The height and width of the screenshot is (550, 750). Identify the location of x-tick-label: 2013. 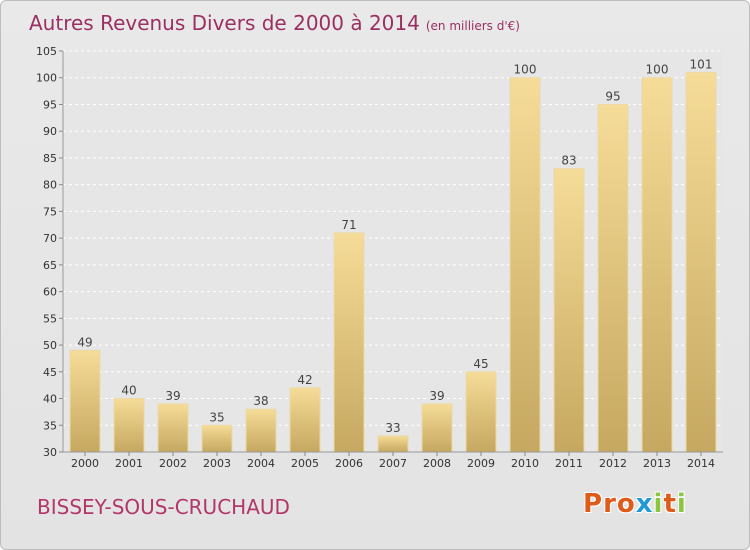
(657, 463).